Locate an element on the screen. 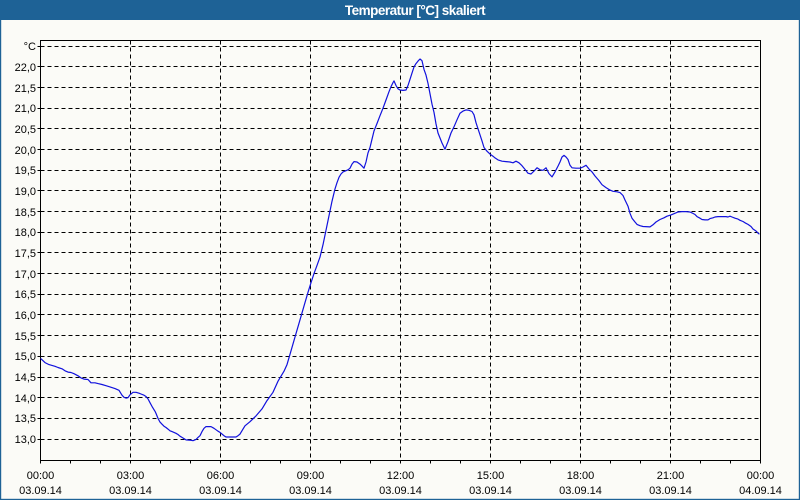 Image resolution: width=800 pixels, height=500 pixels. svg-text: 15:00 is located at coordinates (491, 476).